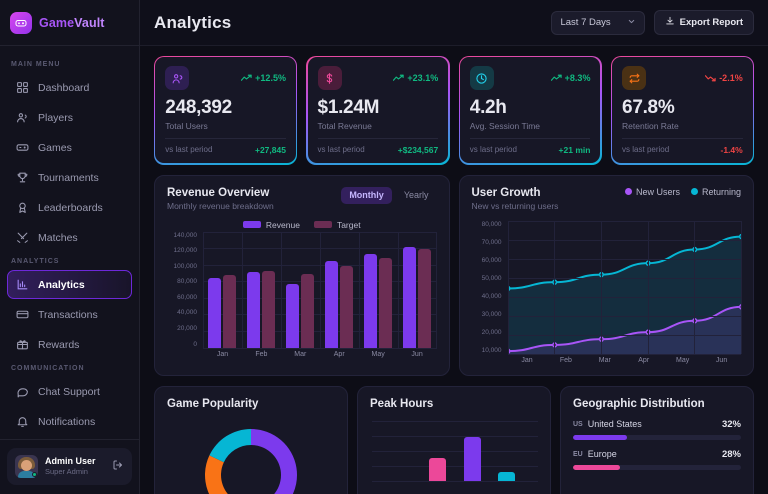 The image size is (768, 494). Describe the element at coordinates (57, 22) in the screenshot. I see `brand-name-part1: Game` at that location.